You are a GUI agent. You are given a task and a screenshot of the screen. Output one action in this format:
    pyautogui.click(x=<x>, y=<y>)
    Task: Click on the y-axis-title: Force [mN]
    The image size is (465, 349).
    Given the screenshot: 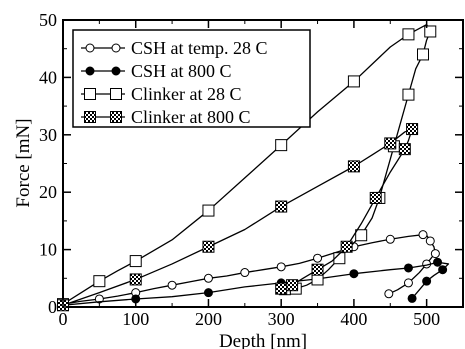 What is the action you would take?
    pyautogui.click(x=23, y=162)
    